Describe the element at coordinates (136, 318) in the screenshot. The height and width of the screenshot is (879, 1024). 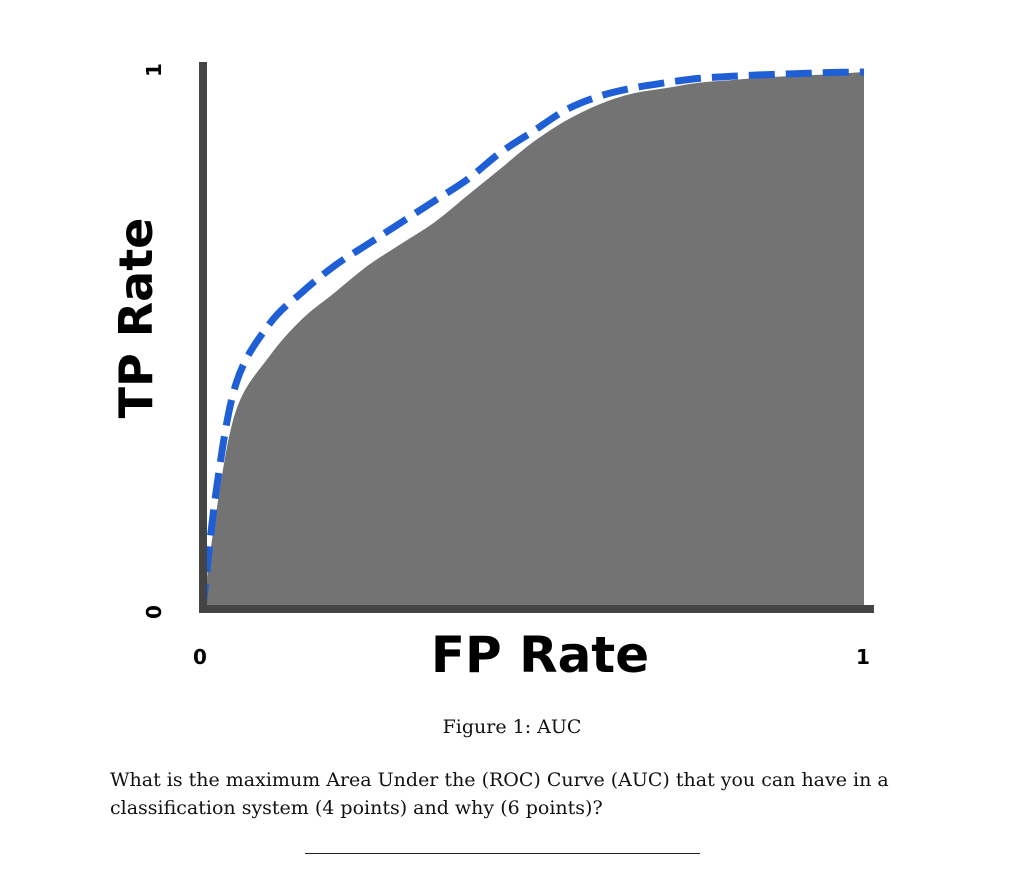
I see `y-axis-label: TP Rate` at that location.